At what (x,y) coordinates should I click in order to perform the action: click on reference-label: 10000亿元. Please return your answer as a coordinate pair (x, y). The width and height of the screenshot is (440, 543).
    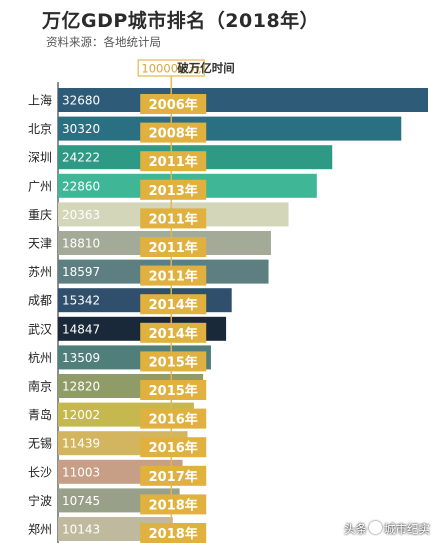
    Looking at the image, I should click on (171, 69).